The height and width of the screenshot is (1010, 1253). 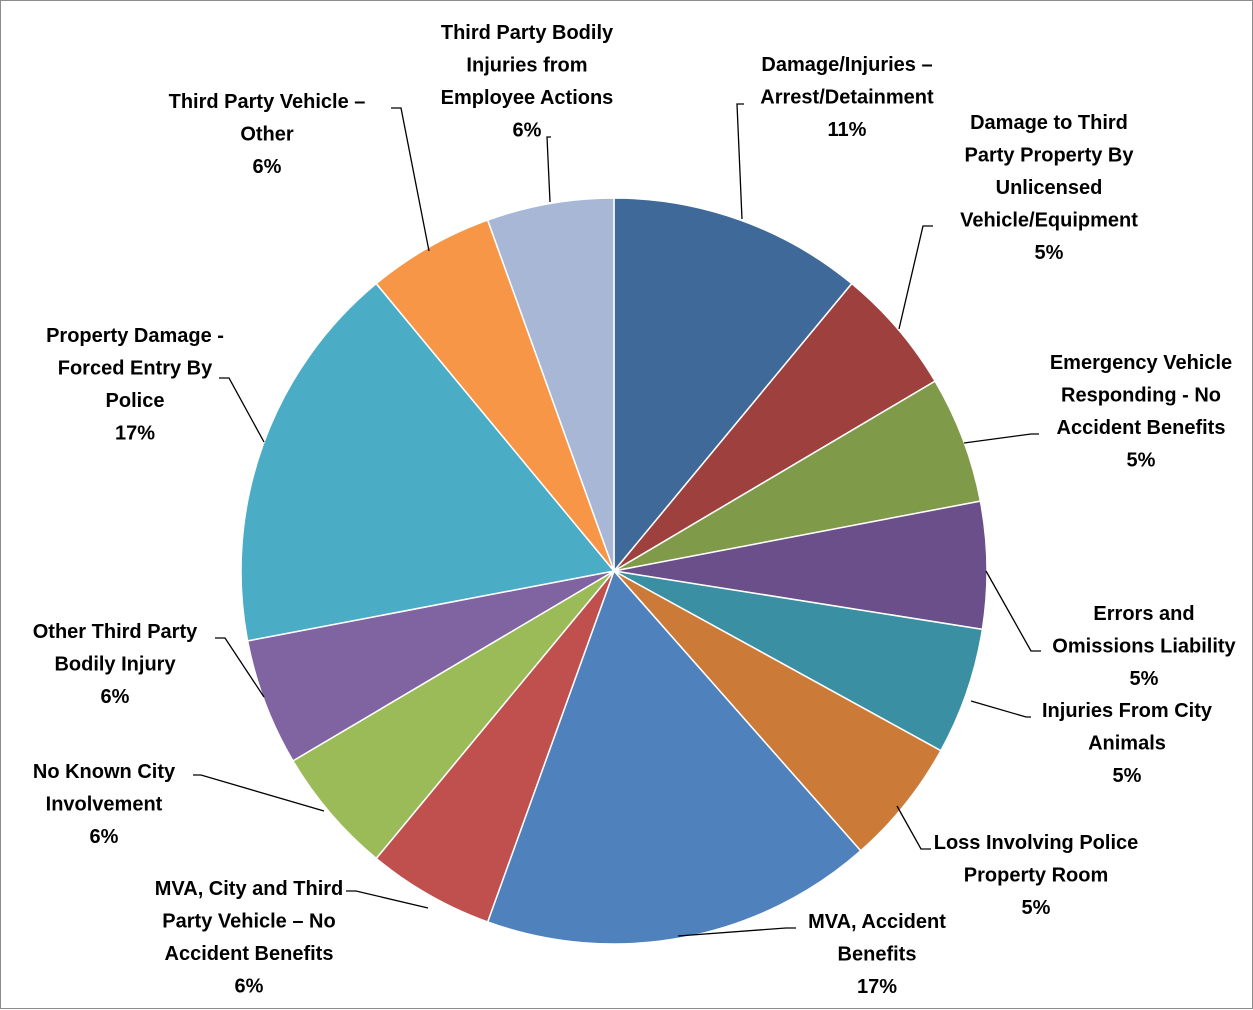 I want to click on slice-category-label: Other, so click(x=267, y=135).